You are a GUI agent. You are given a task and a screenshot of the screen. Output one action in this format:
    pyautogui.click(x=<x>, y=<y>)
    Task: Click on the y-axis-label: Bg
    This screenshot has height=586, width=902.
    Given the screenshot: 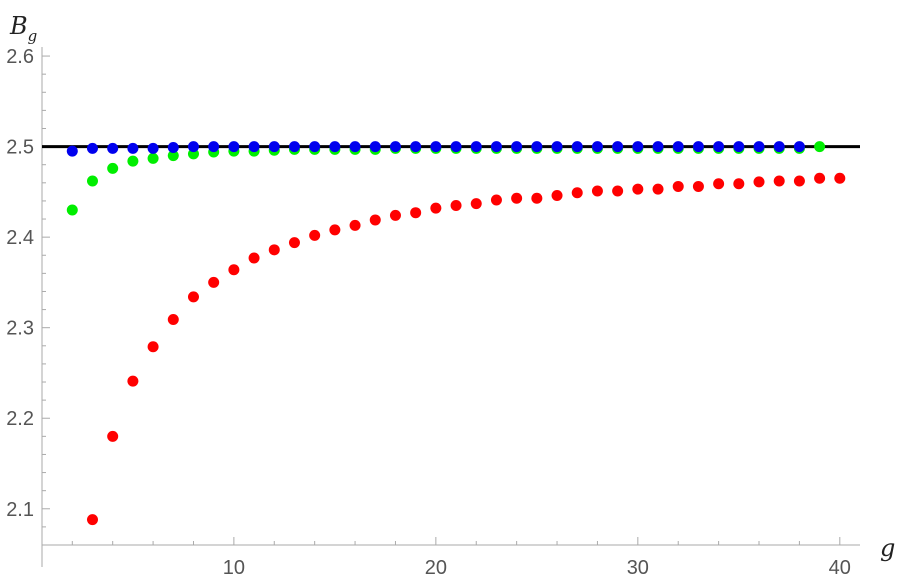 What is the action you would take?
    pyautogui.click(x=23, y=28)
    